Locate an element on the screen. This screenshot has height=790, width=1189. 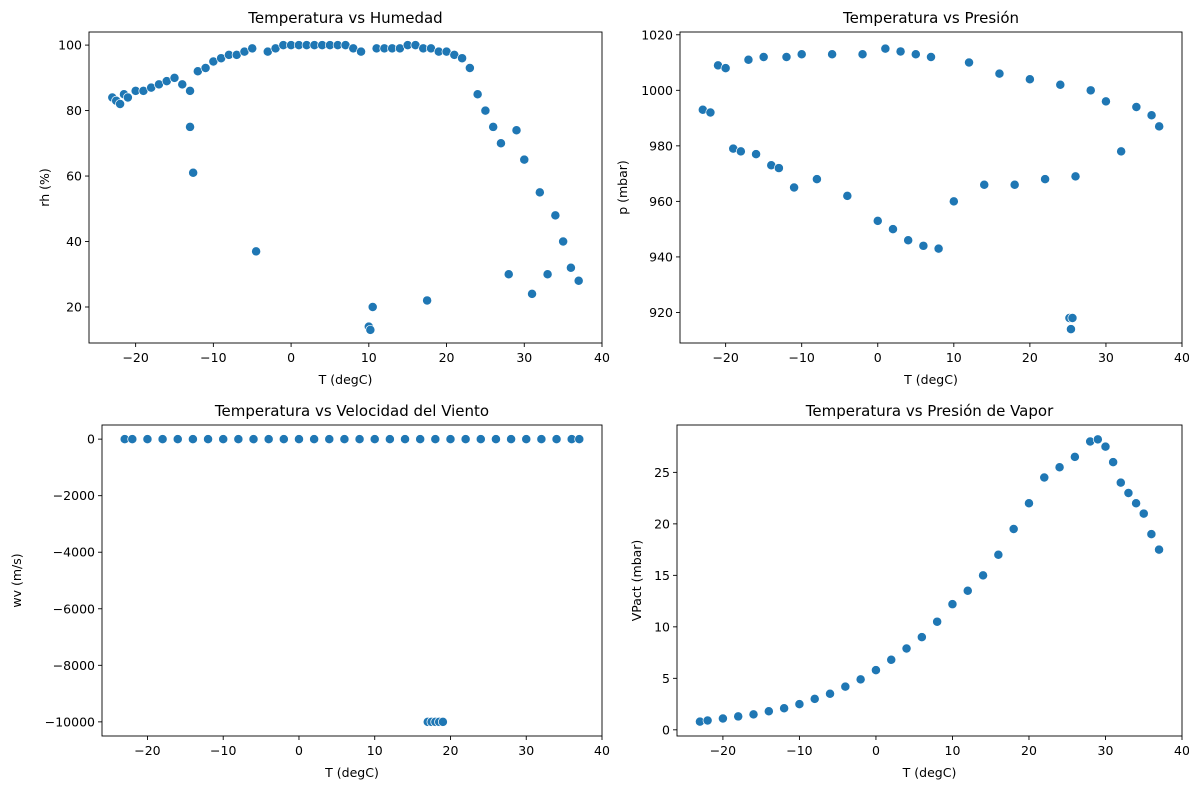
y-tick-label: 100 is located at coordinates (70, 45).